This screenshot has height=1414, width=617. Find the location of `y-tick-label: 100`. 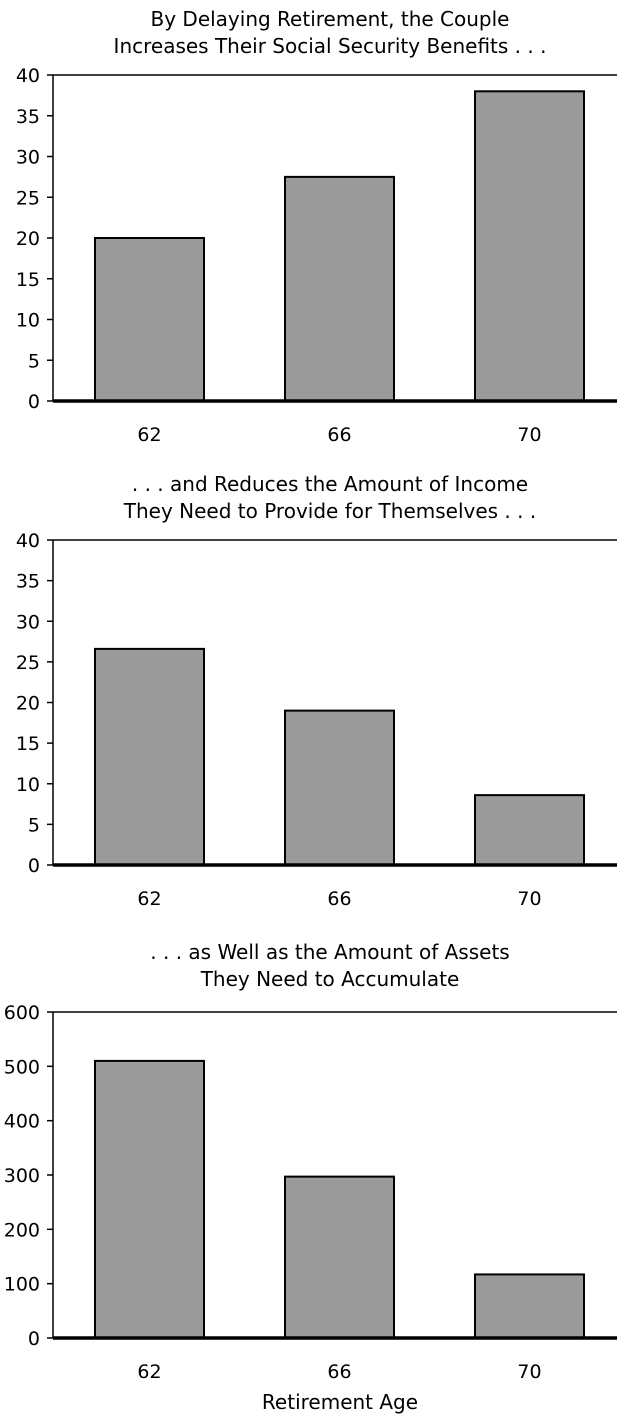

y-tick-label: 100 is located at coordinates (22, 1285).